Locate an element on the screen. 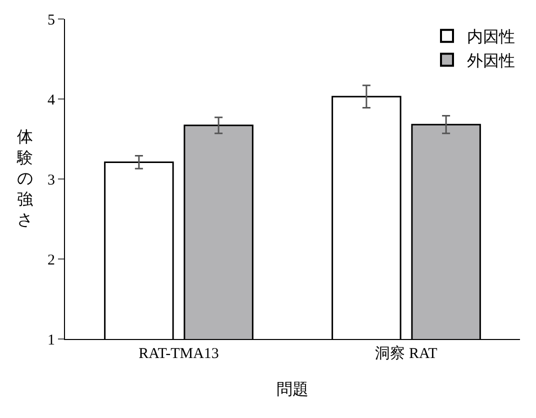 The image size is (536, 418). legend-label: 外因性 is located at coordinates (491, 61).